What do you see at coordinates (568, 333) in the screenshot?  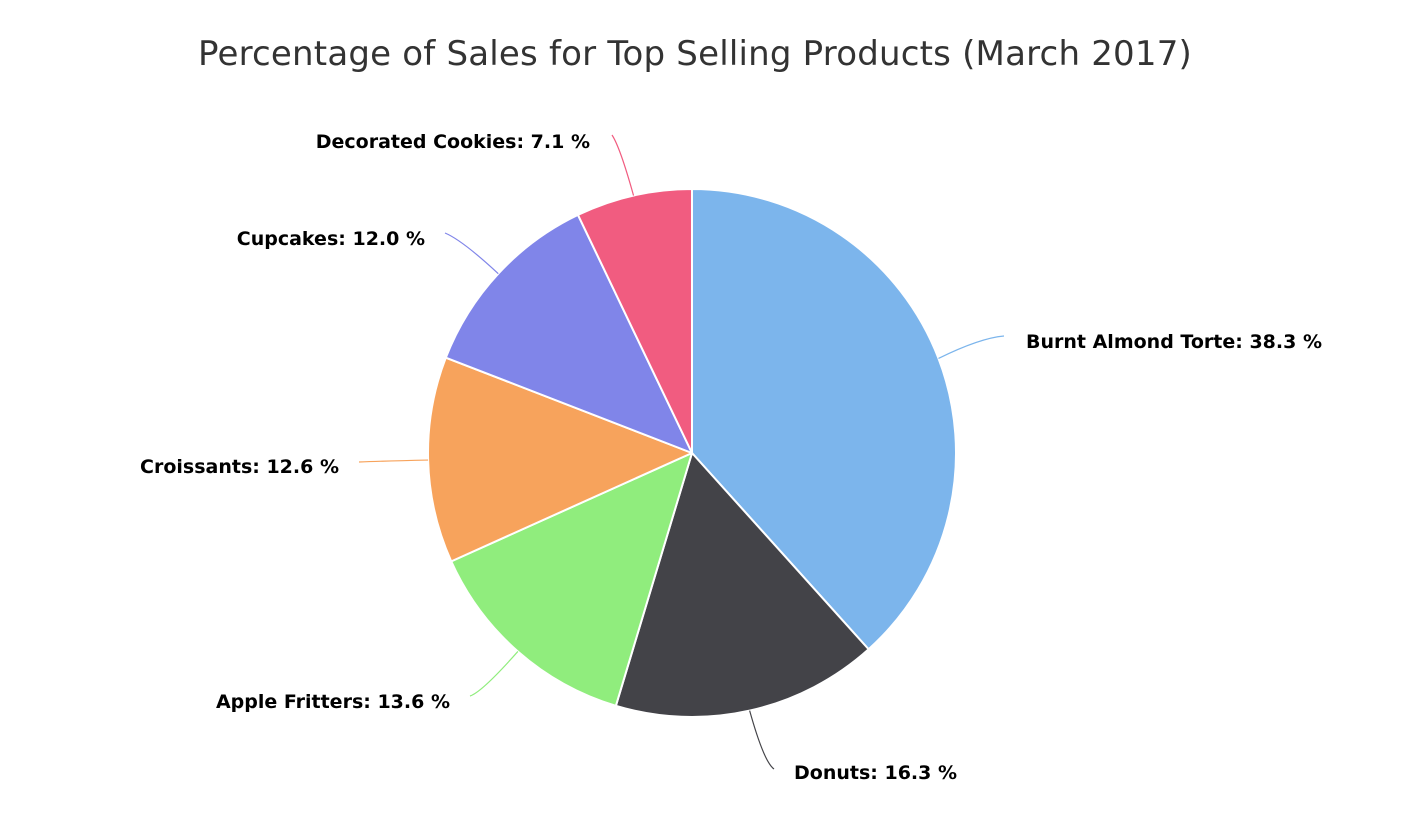 I see `pie-slice-cupcakes` at bounding box center [568, 333].